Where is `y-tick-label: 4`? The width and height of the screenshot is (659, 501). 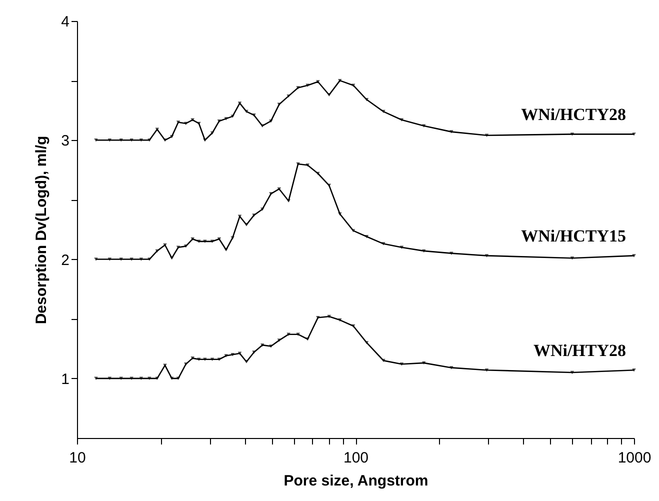 y-tick-label: 4 is located at coordinates (65, 22).